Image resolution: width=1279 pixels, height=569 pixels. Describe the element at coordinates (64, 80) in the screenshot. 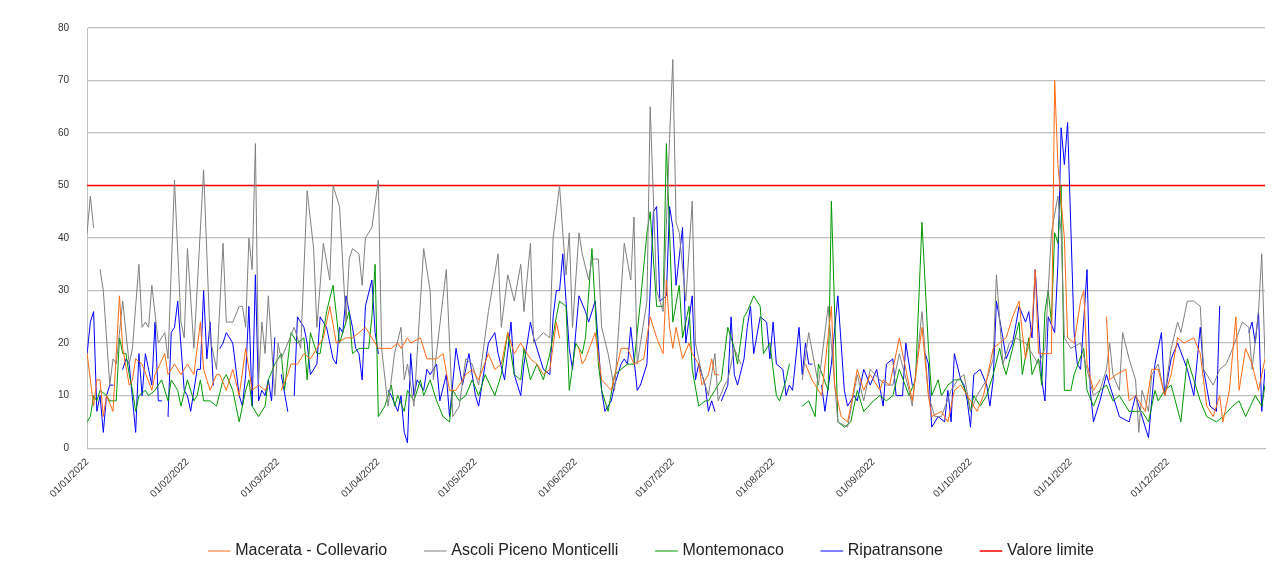

I see `y-tick-label: 70` at that location.